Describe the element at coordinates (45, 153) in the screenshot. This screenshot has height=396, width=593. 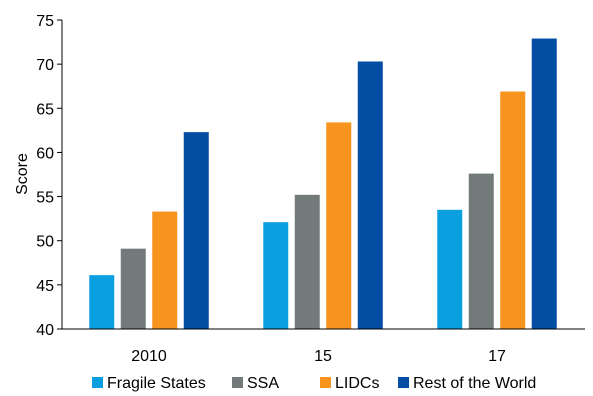
I see `y-tick-label: 60` at that location.